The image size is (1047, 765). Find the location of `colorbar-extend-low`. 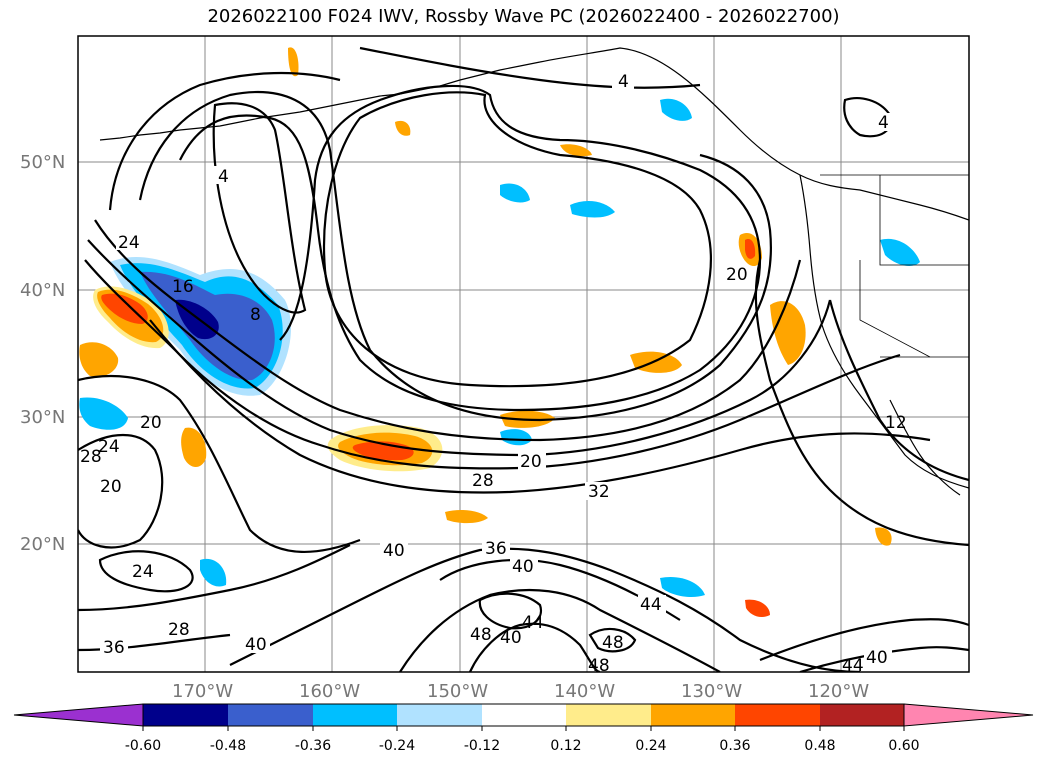

colorbar-extend-low is located at coordinates (78, 715).